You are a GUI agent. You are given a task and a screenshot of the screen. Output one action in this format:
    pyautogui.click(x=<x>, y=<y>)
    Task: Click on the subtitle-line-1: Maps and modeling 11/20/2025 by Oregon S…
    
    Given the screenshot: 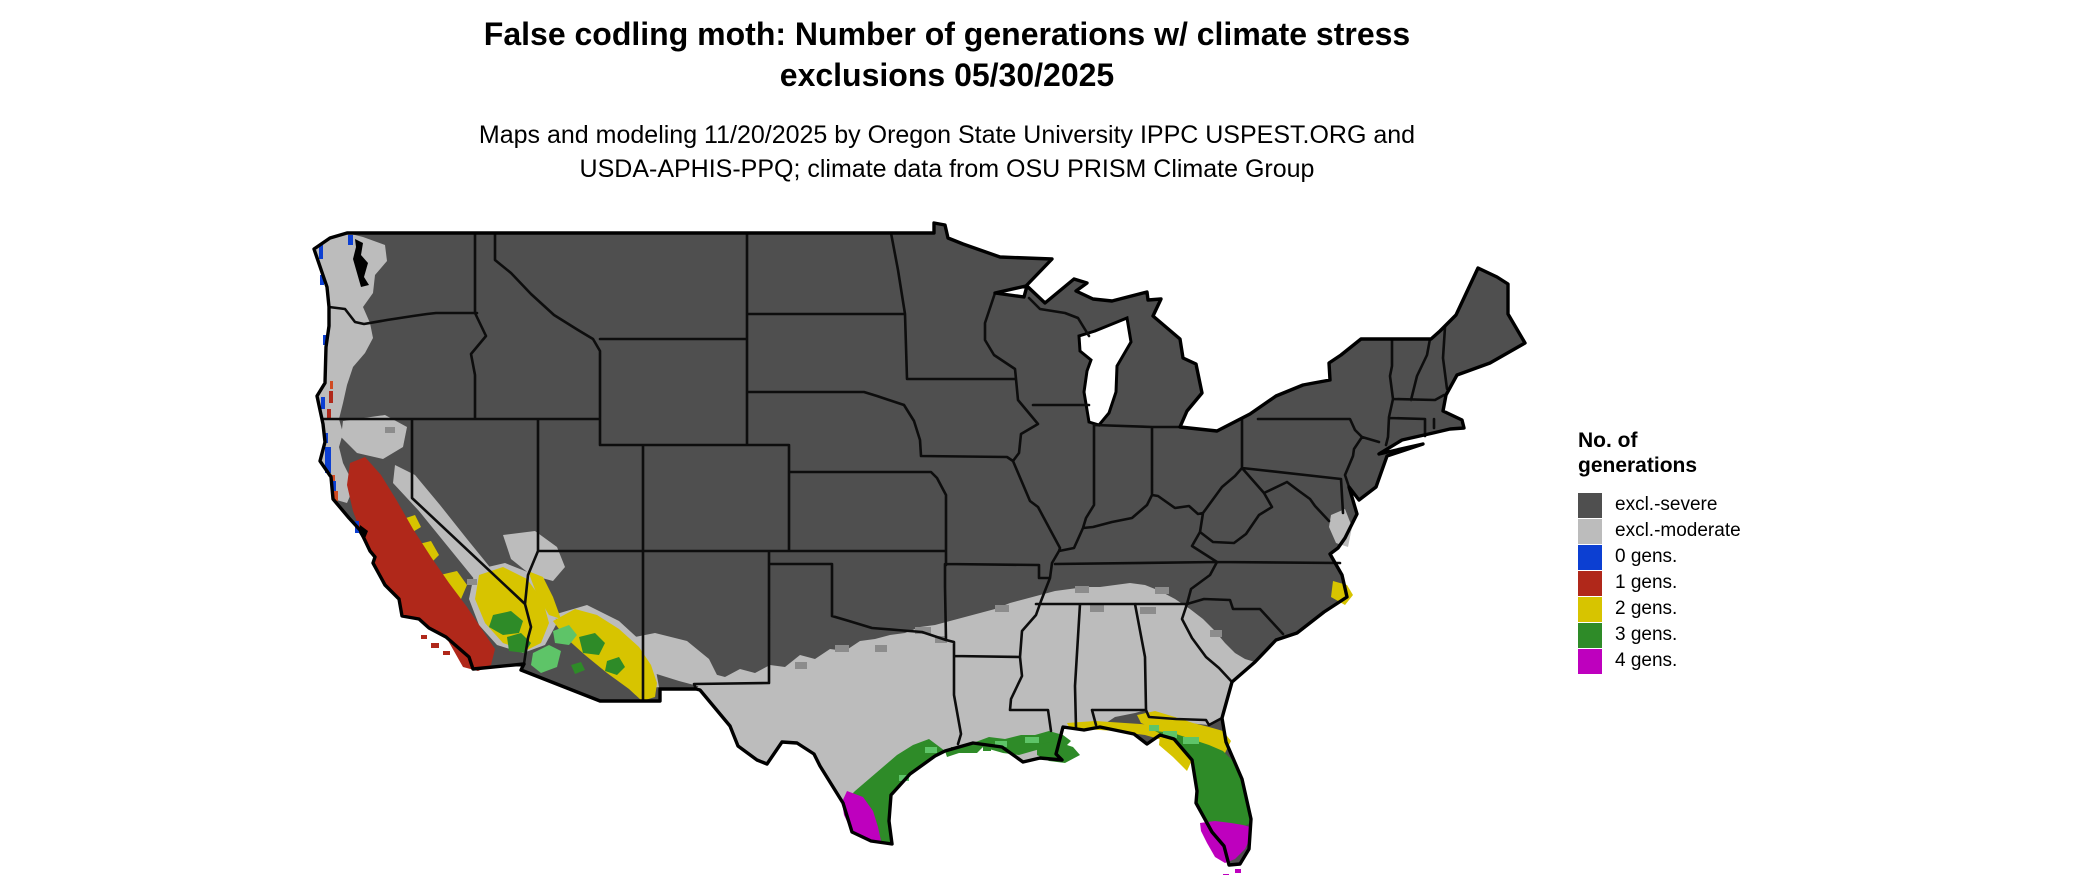 What is the action you would take?
    pyautogui.click(x=947, y=135)
    